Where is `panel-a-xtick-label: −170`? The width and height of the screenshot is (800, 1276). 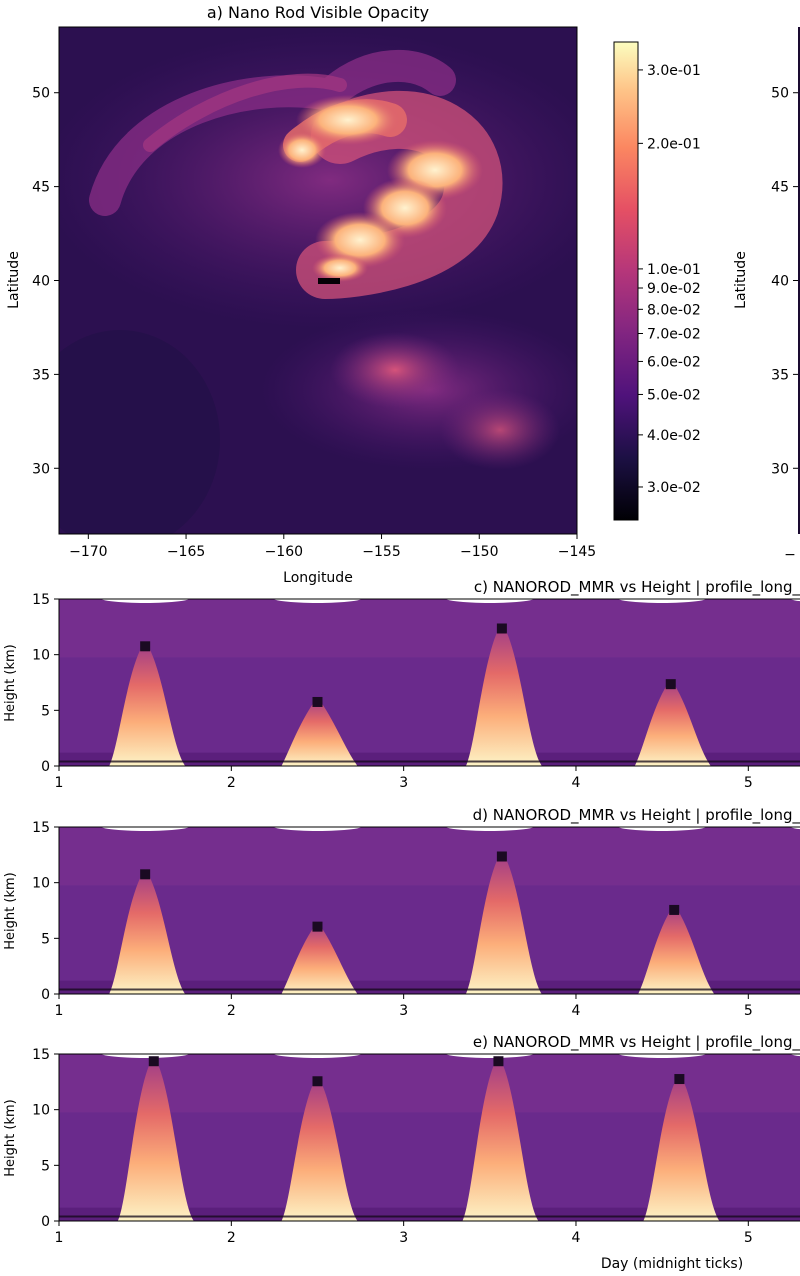
panel-a-xtick-label: −170 is located at coordinates (88, 552).